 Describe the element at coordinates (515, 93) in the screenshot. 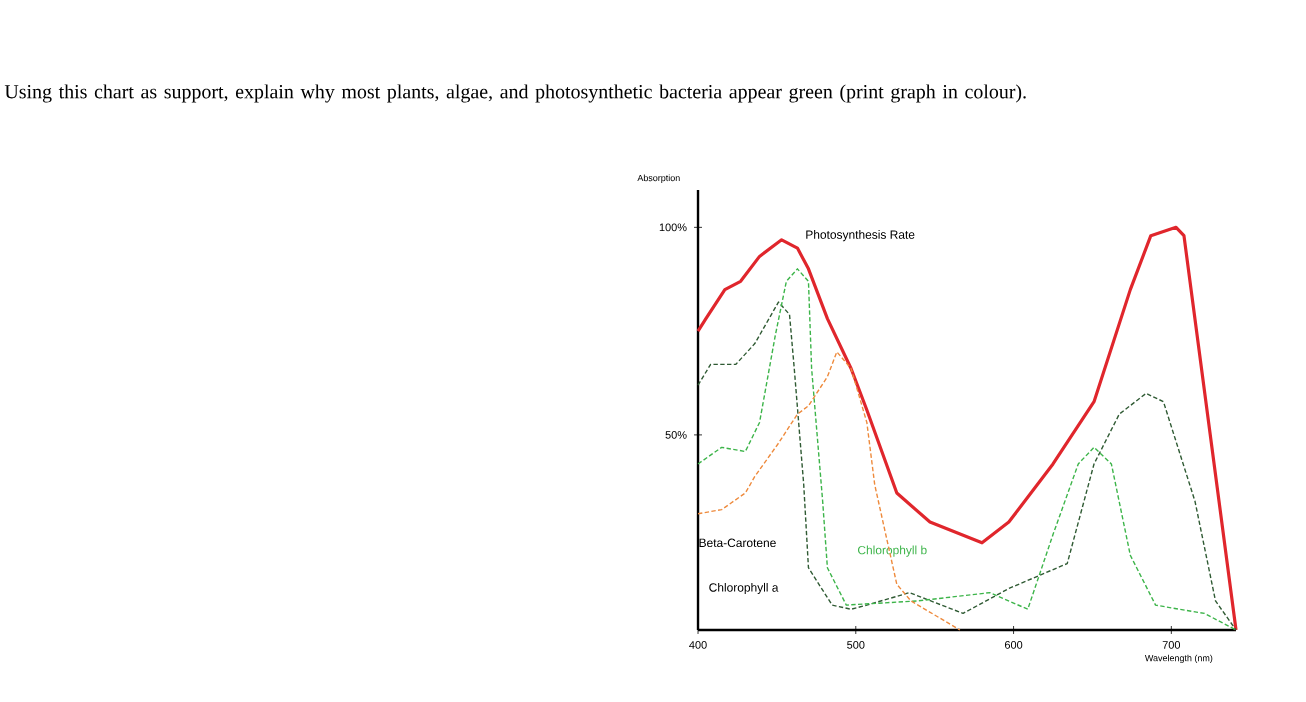

I see `text: Using this chart as support, explain why most plants, algae, and photosynthetic bacteria appear green (print graph in colour).` at that location.